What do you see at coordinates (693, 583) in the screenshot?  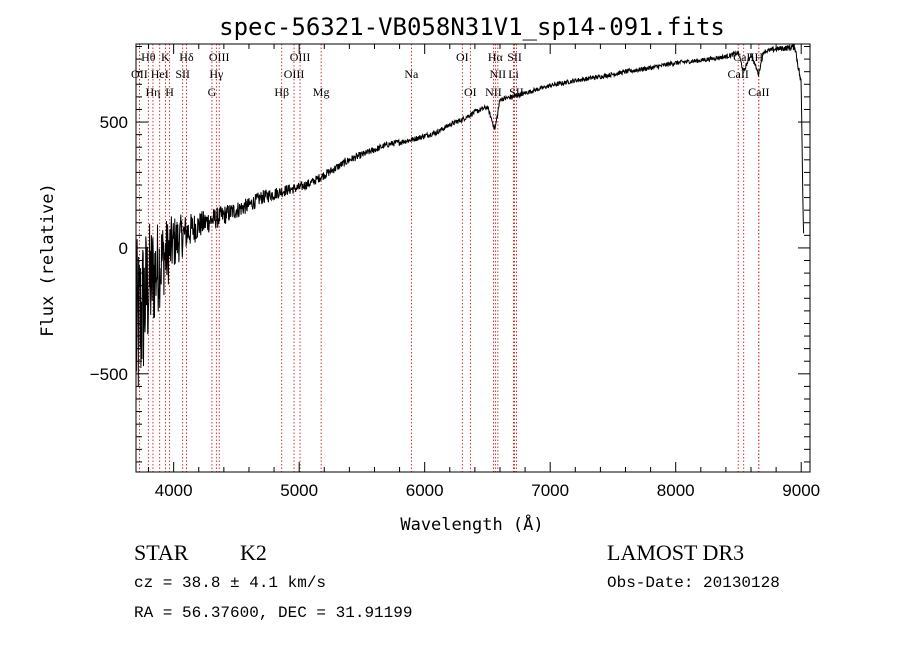 I see `obs-date-readout: Obs-Date: 20130128` at bounding box center [693, 583].